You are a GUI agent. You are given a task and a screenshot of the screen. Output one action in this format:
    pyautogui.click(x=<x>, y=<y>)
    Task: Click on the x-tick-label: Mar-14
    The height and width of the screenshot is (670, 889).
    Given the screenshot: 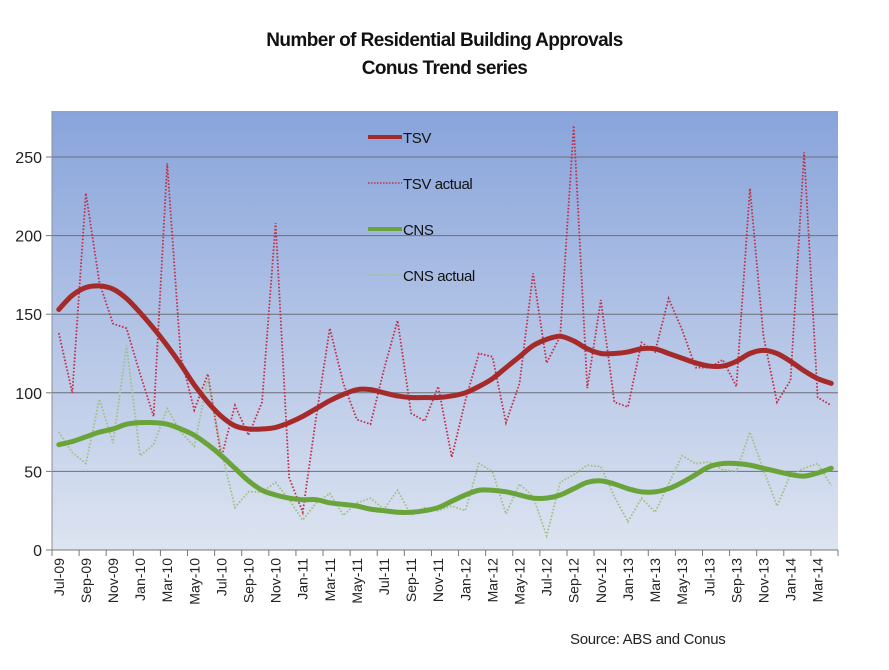 What is the action you would take?
    pyautogui.click(x=818, y=580)
    